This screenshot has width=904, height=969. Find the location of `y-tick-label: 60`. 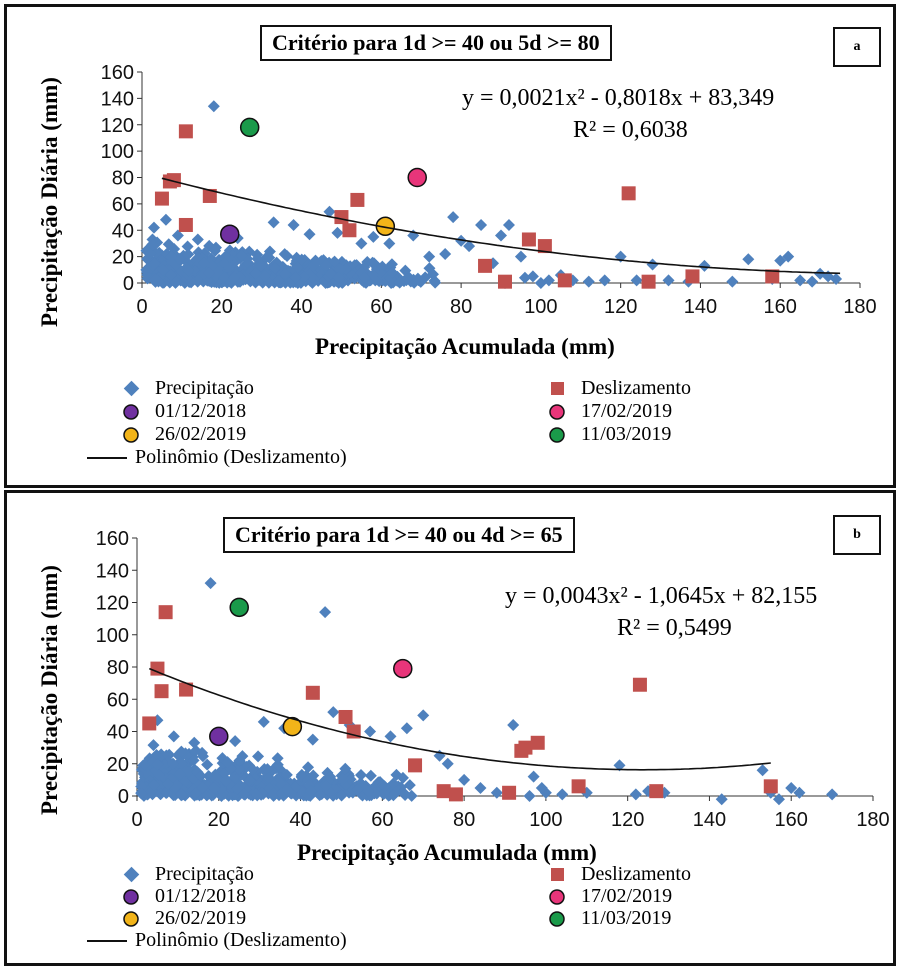

y-tick-label: 60 is located at coordinates (118, 700).